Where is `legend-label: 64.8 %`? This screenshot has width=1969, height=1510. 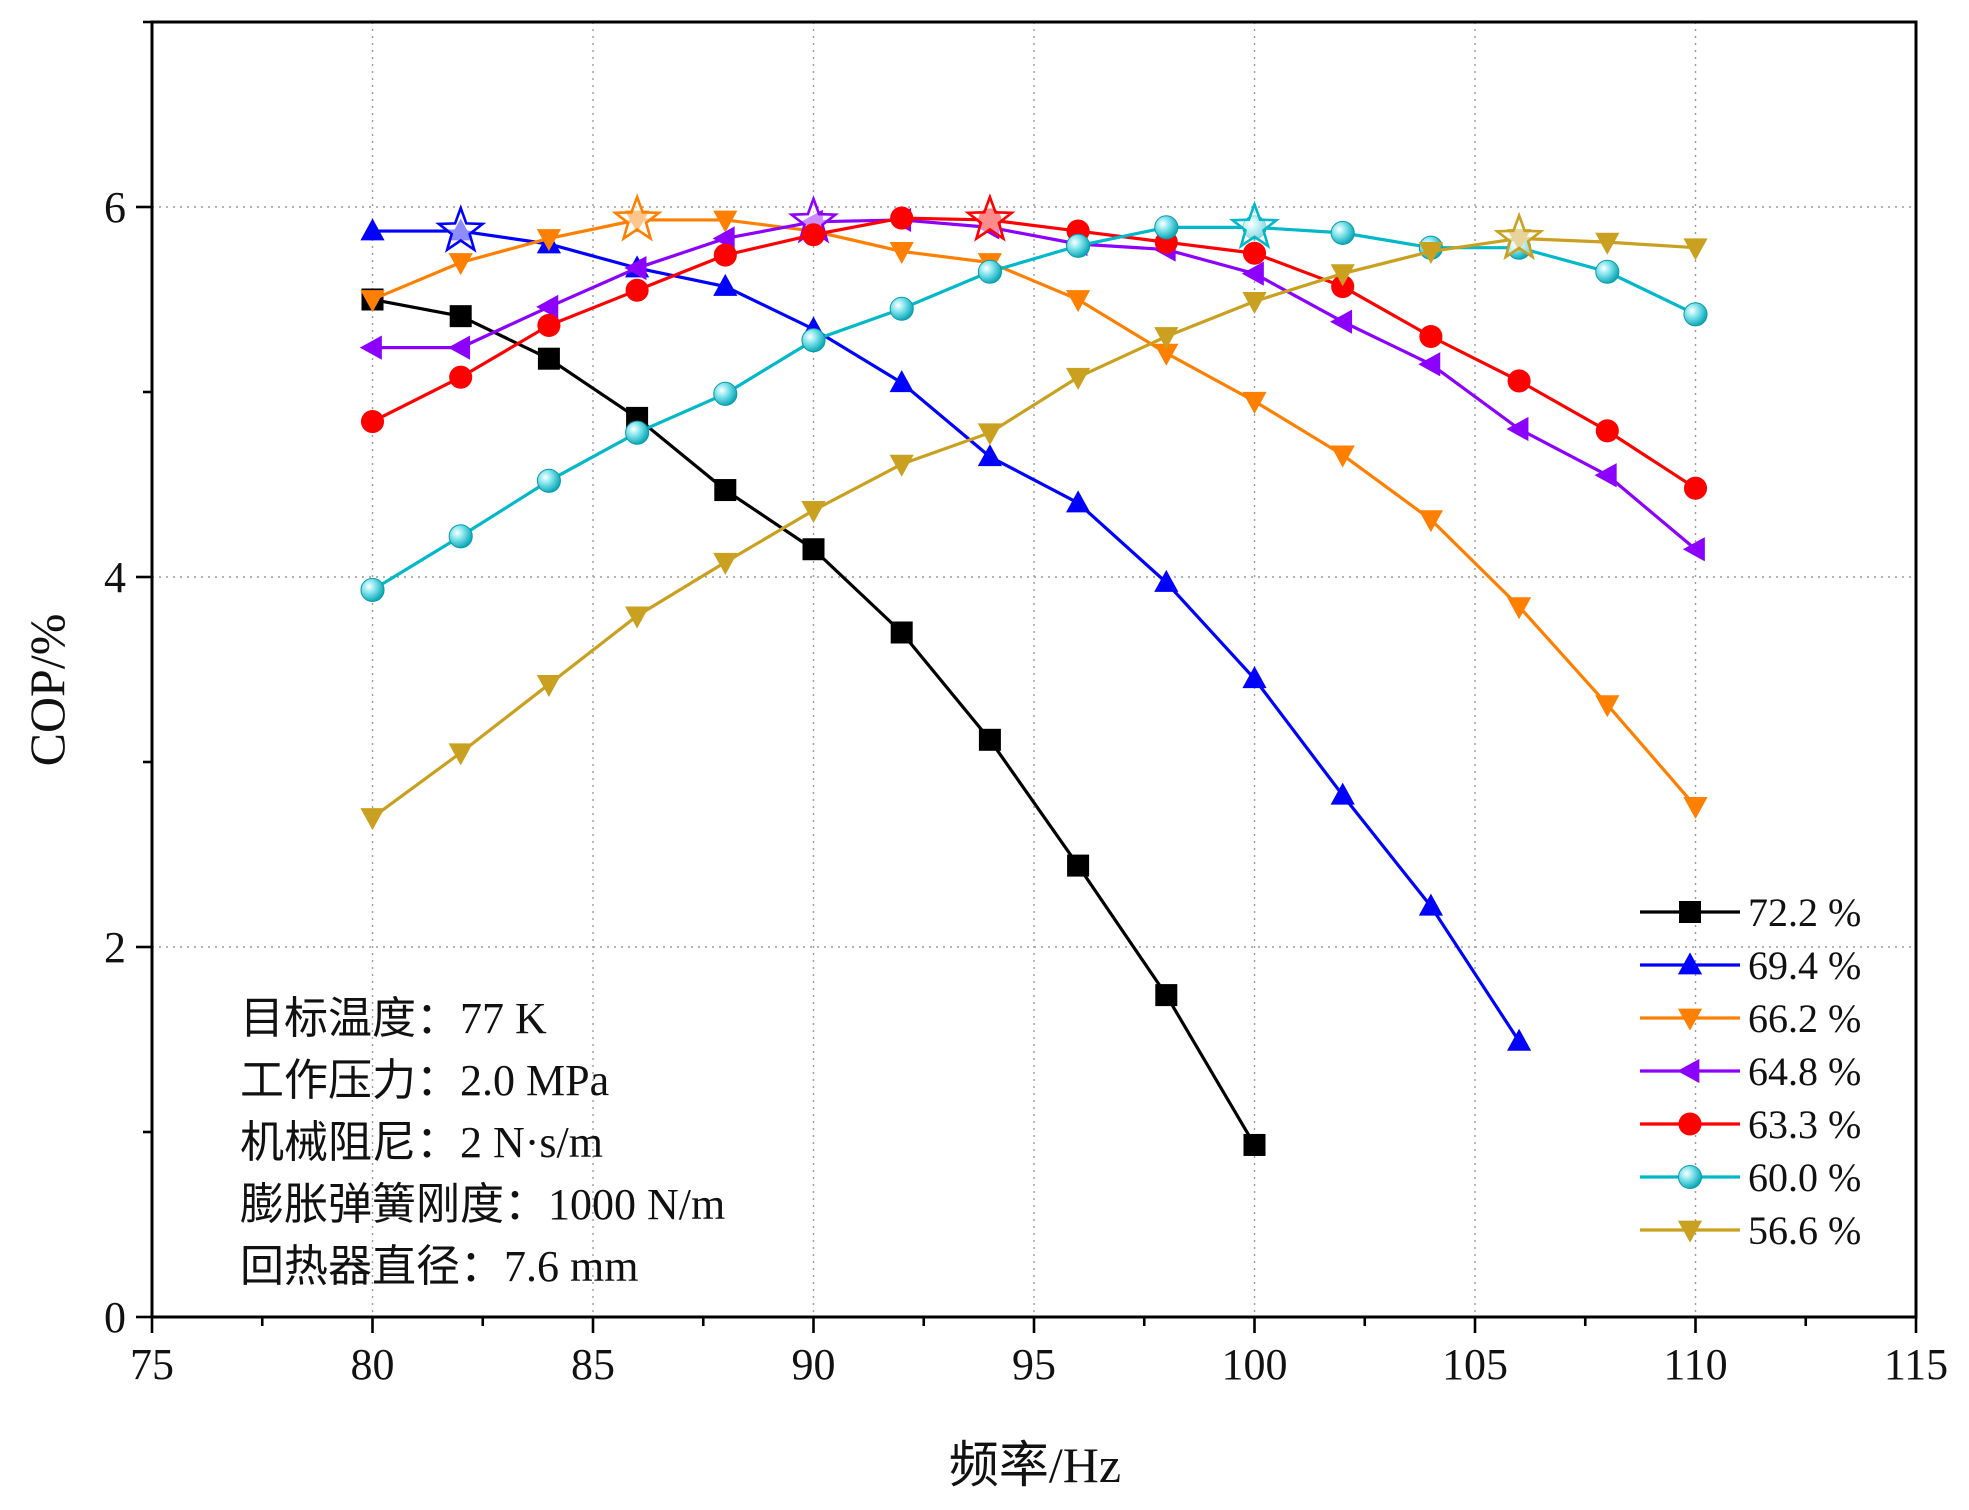 legend-label: 64.8 % is located at coordinates (1804, 1071).